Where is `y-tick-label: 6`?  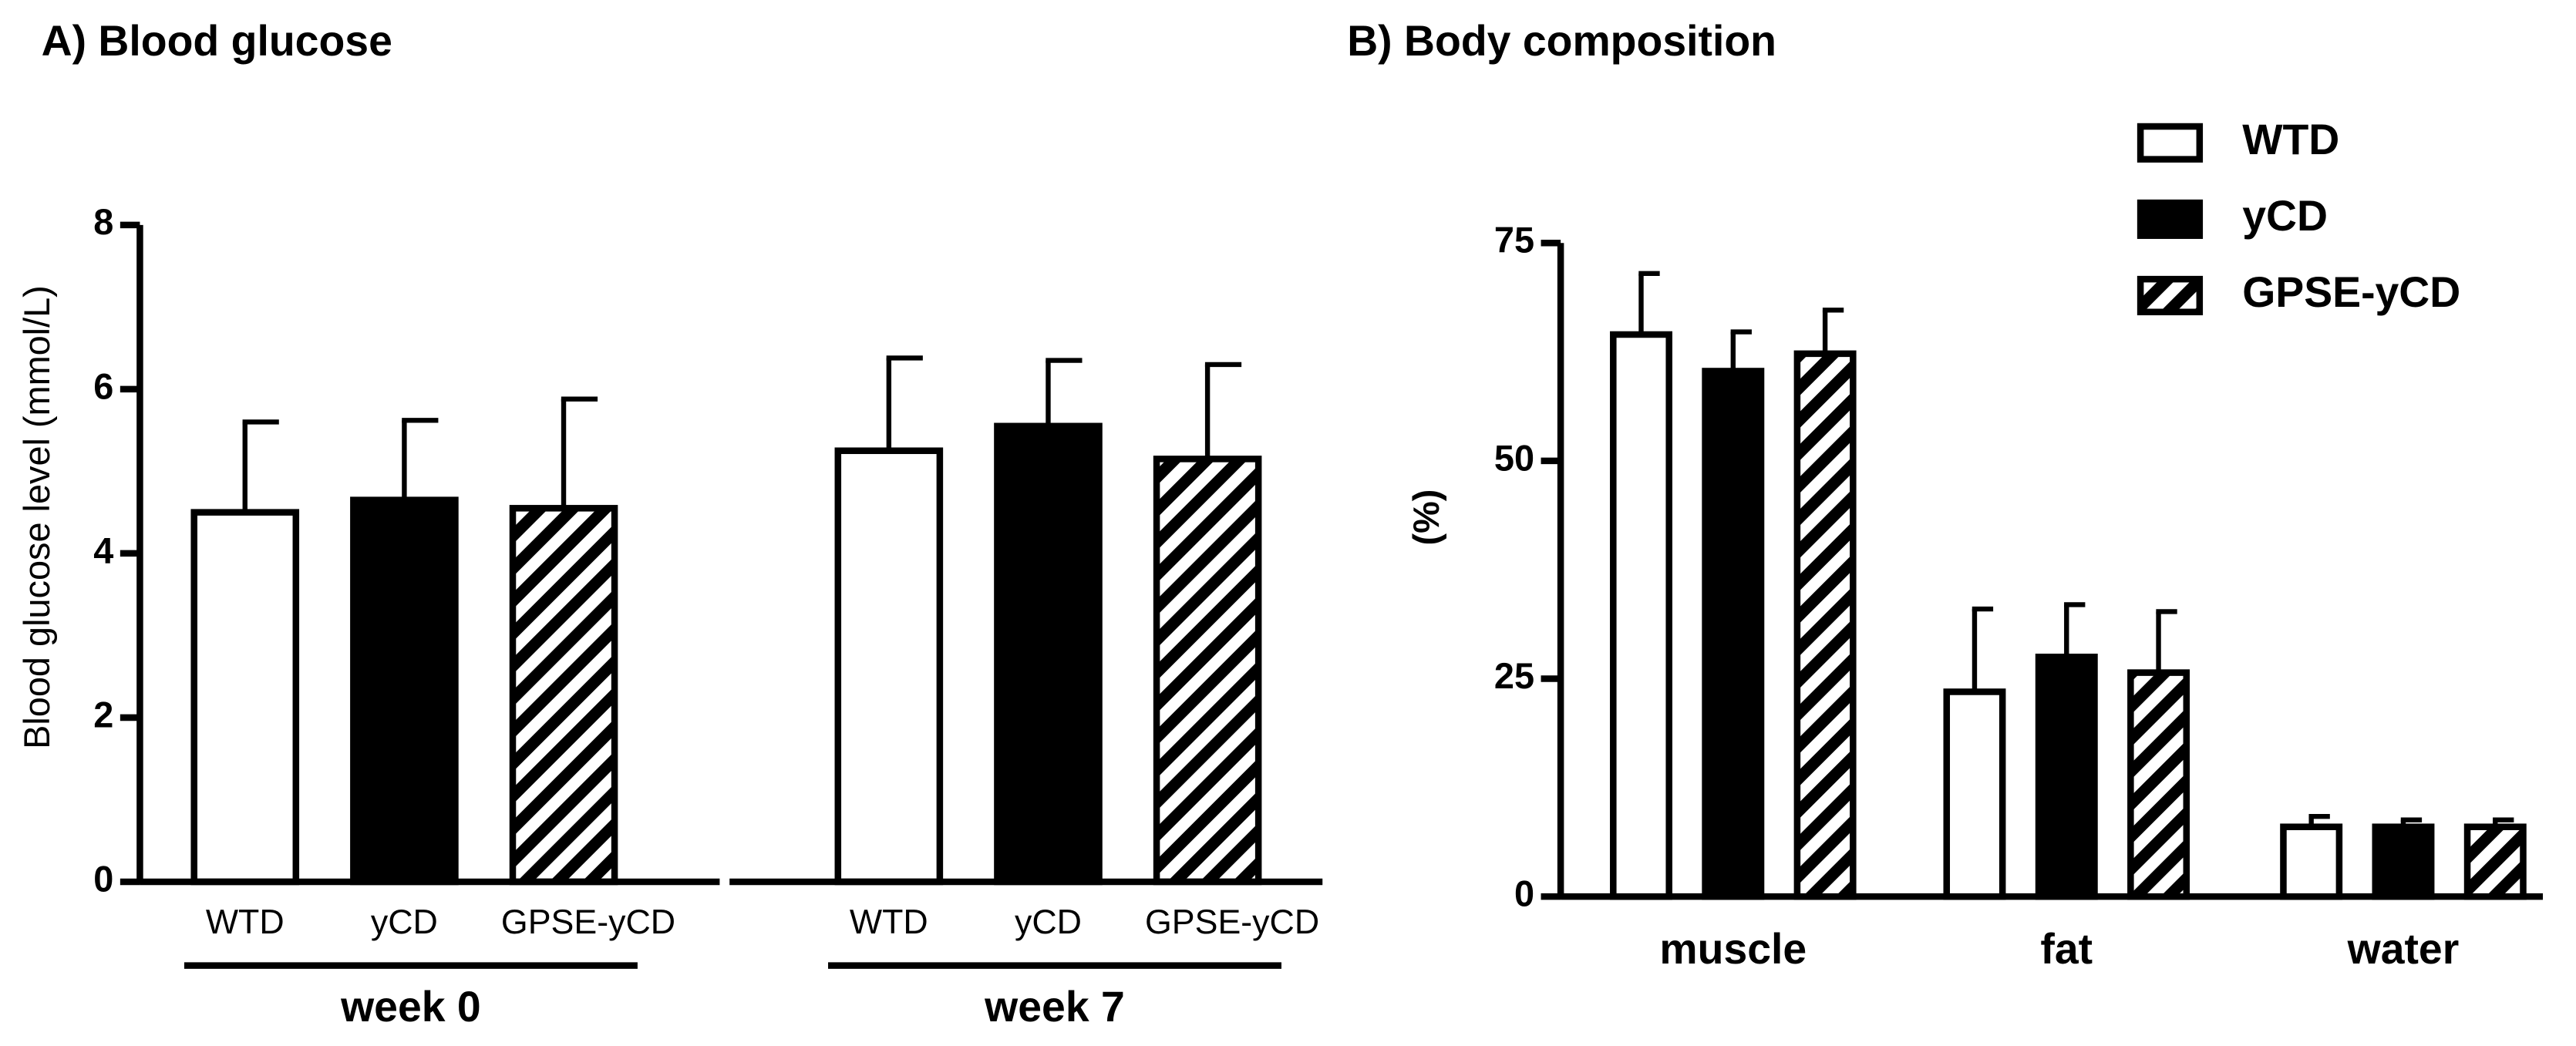
y-tick-label: 6 is located at coordinates (103, 386).